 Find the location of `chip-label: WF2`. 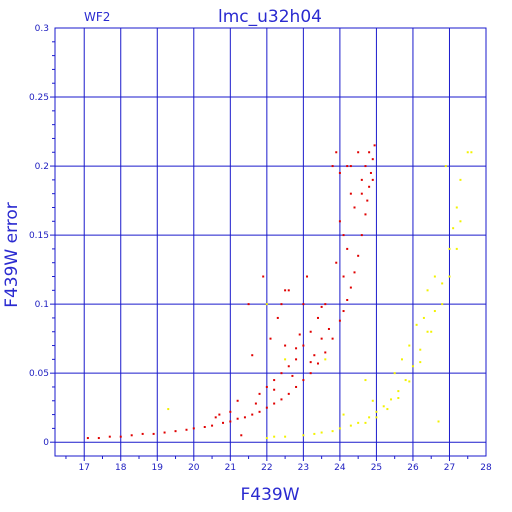

chip-label: WF2 is located at coordinates (97, 17).